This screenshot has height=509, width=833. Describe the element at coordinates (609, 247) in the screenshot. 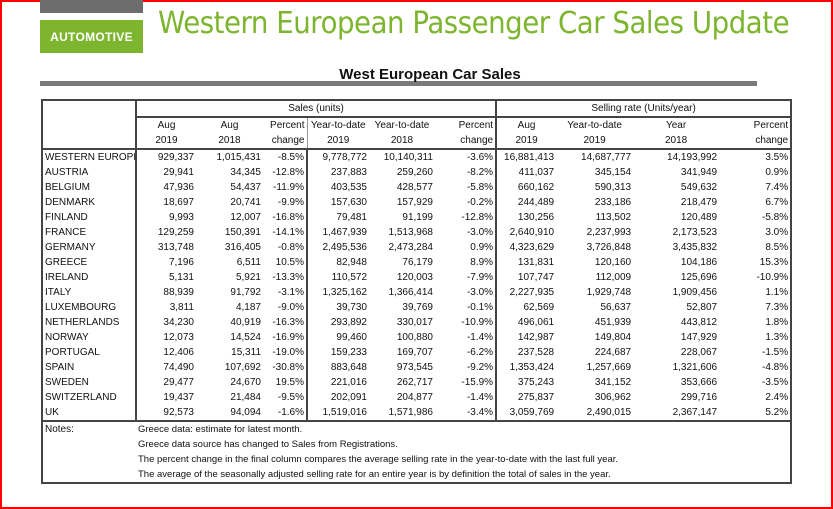

I see `data-cell: 3,726,848` at that location.